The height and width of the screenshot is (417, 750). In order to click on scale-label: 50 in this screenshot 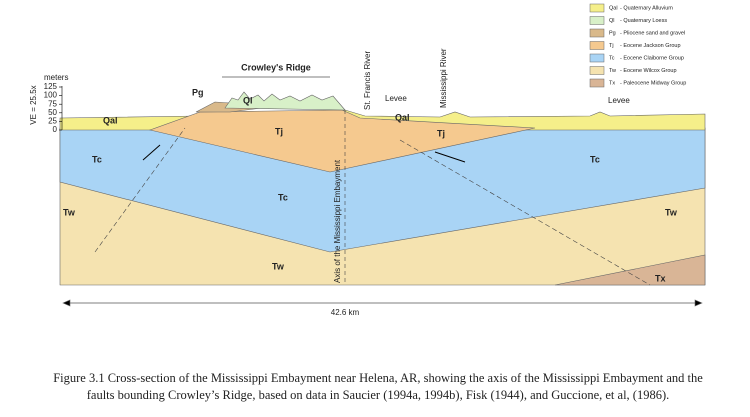, I will do `click(52, 112)`.